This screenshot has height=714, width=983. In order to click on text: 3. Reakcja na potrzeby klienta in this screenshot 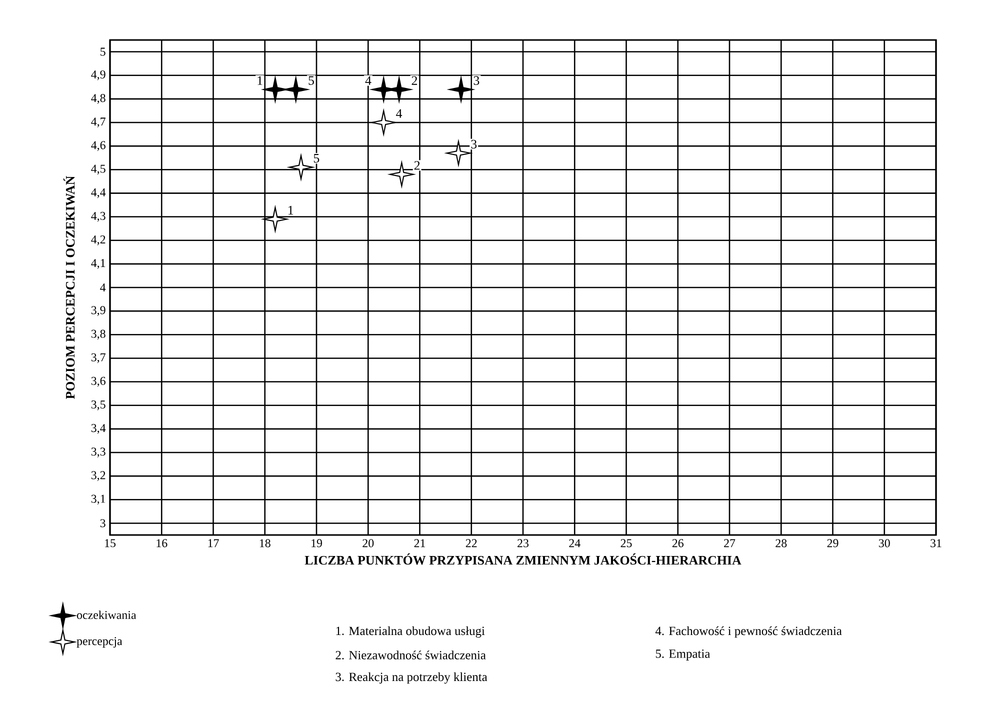, I will do `click(412, 678)`.